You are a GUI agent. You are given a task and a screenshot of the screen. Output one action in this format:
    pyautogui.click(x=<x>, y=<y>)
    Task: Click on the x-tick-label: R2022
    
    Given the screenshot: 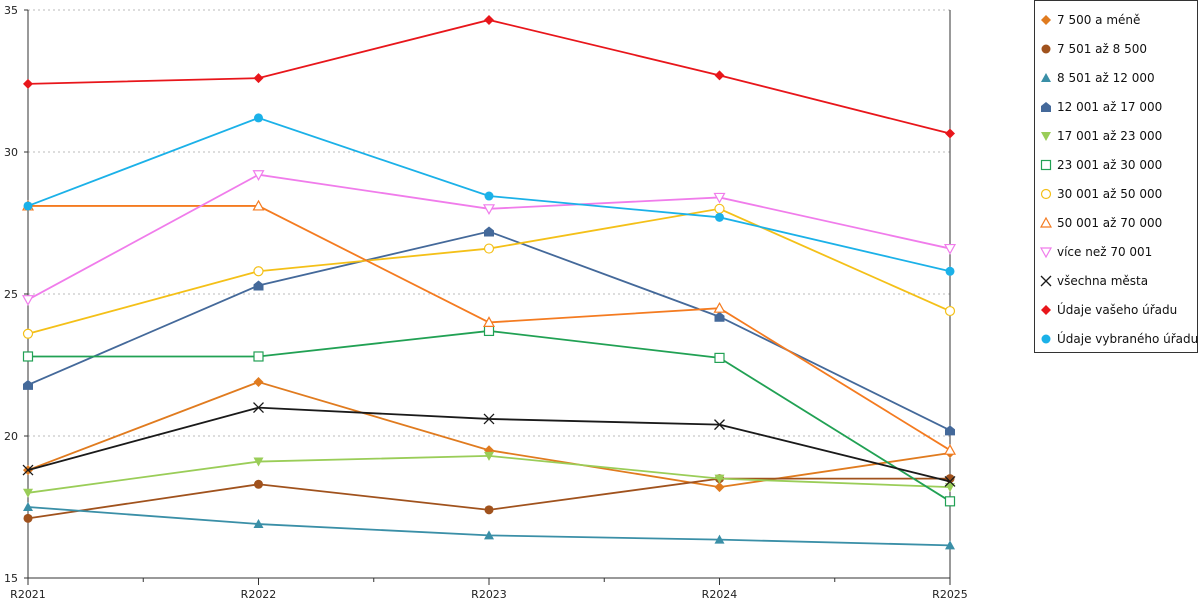 What is the action you would take?
    pyautogui.click(x=259, y=594)
    